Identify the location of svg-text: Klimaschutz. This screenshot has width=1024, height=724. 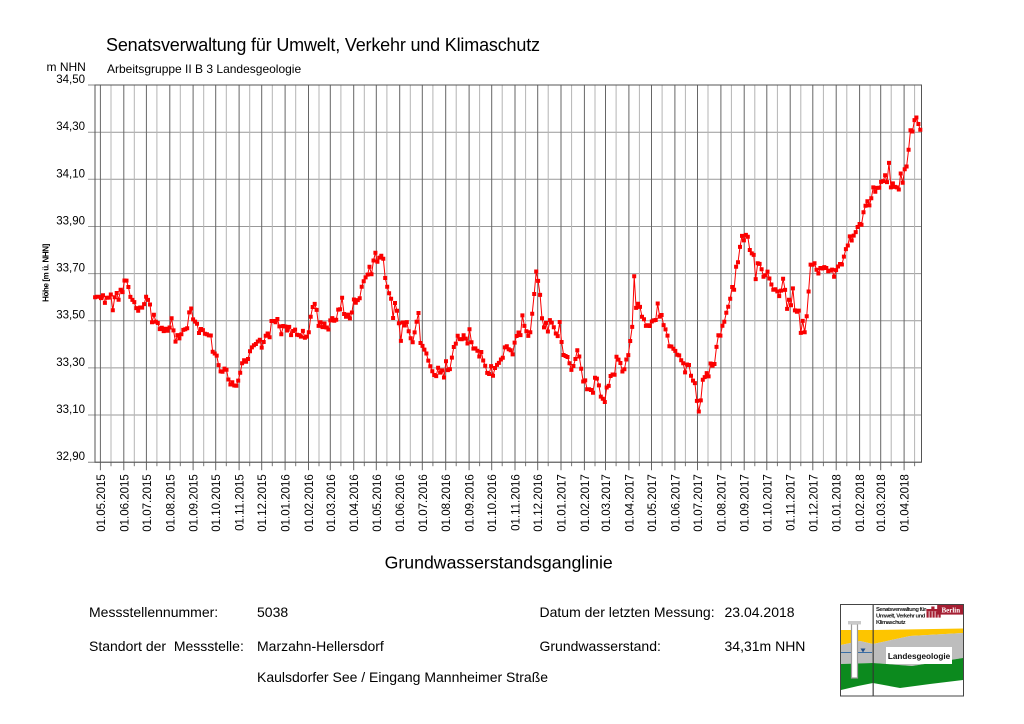
(891, 623).